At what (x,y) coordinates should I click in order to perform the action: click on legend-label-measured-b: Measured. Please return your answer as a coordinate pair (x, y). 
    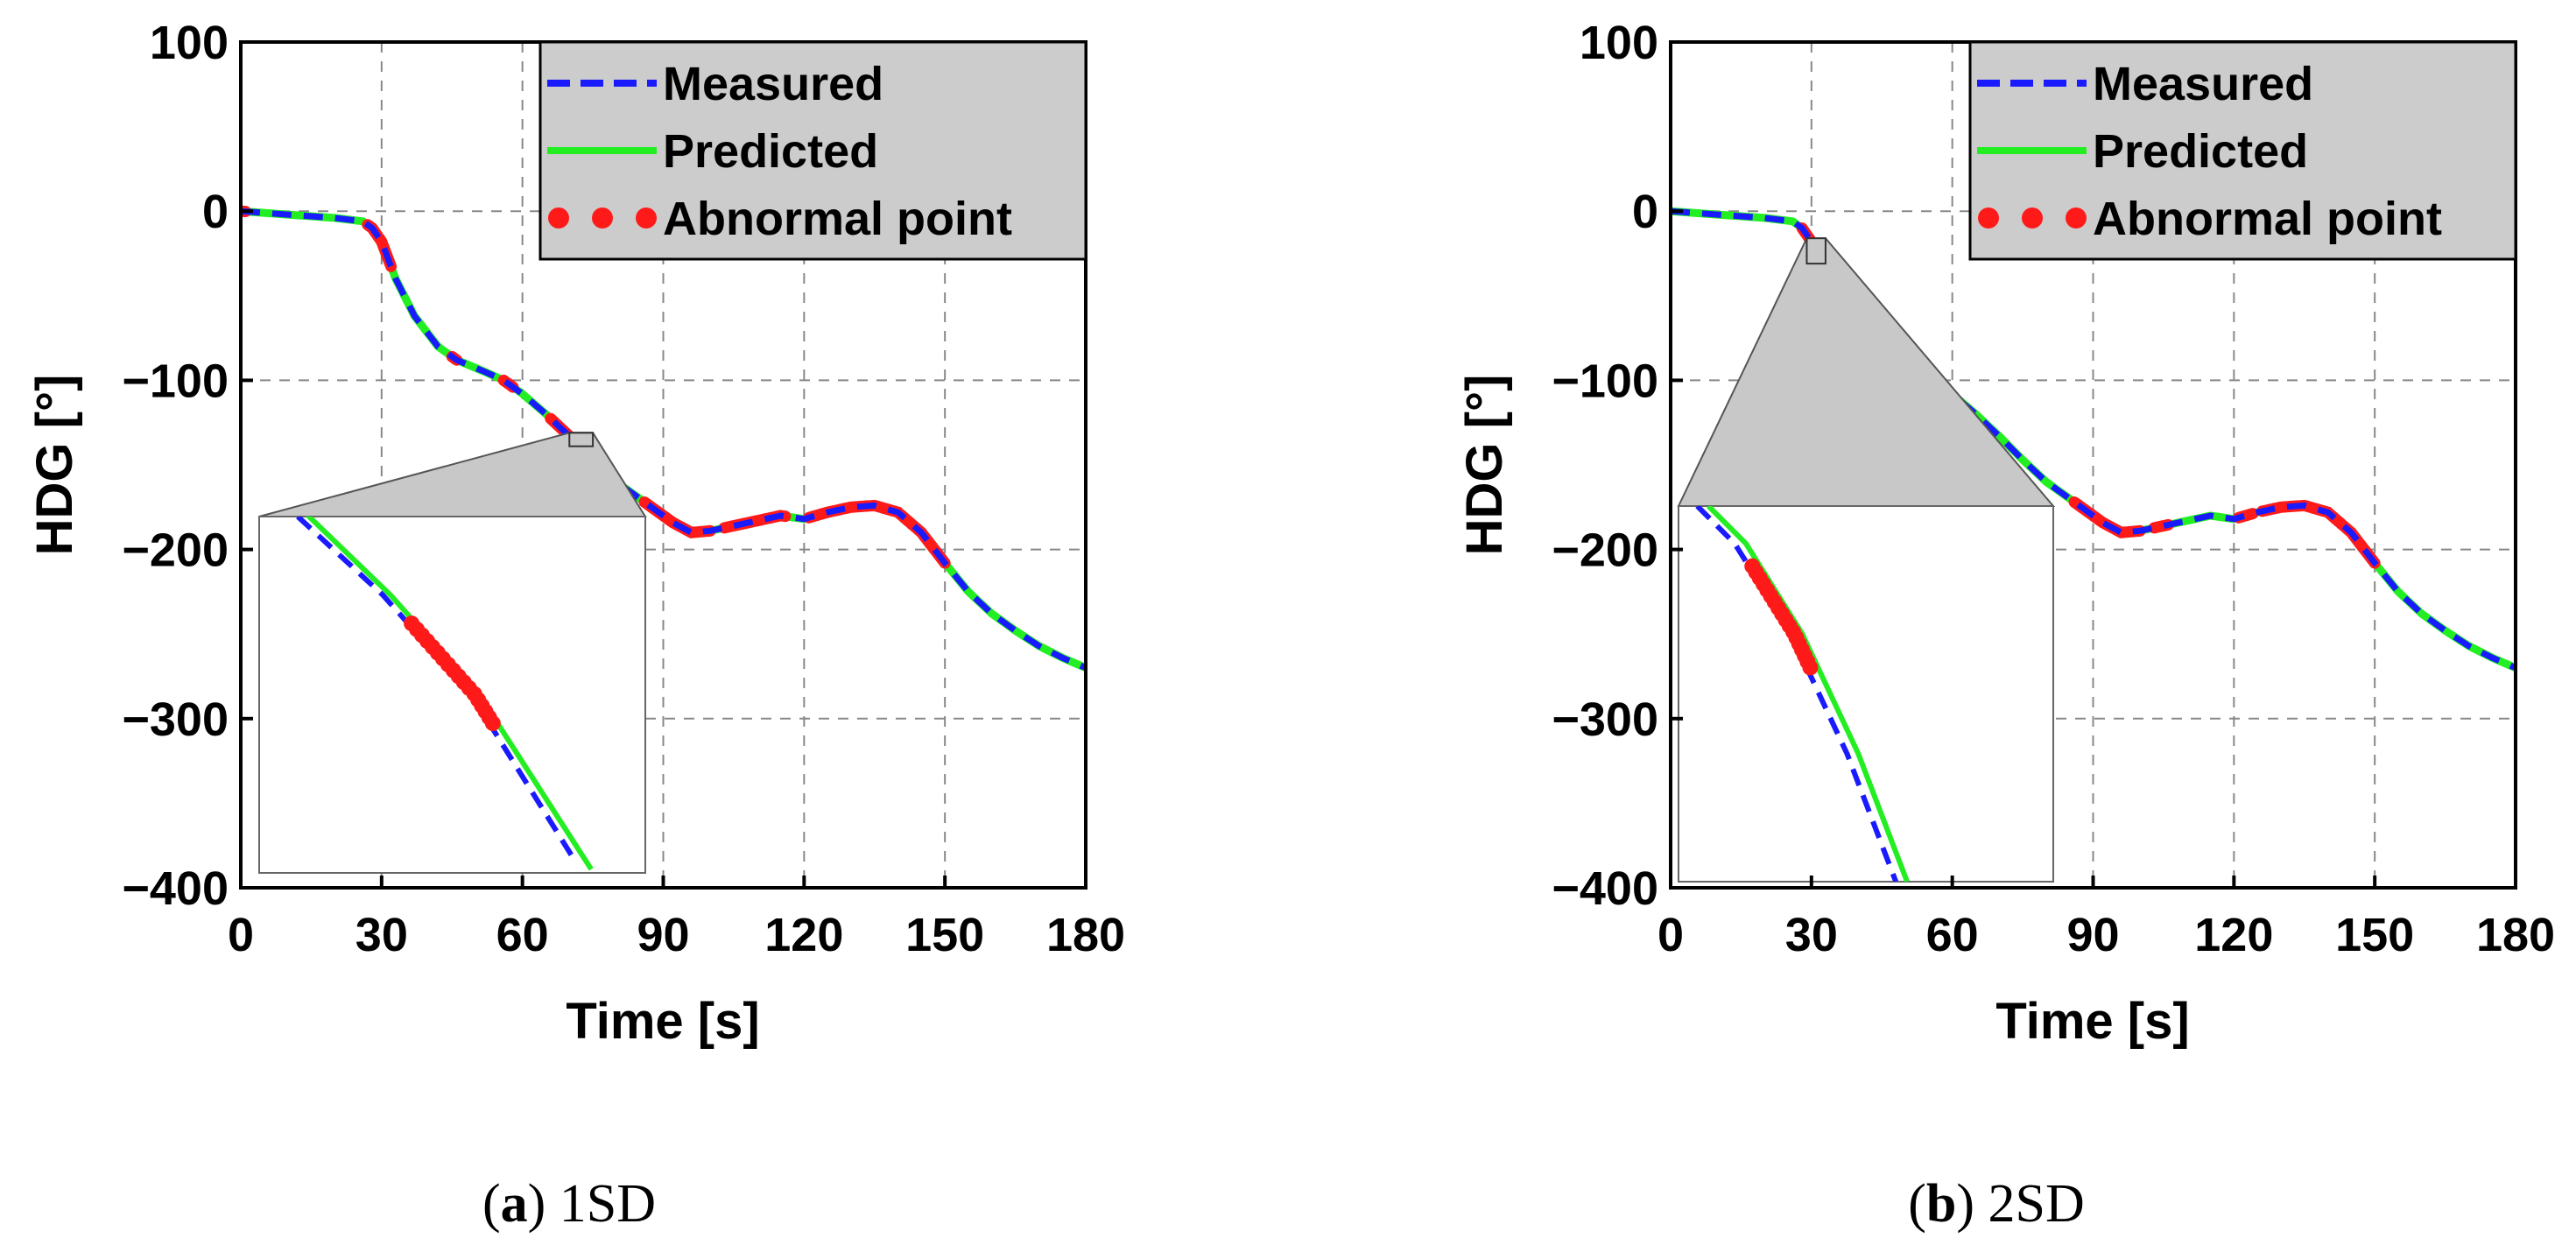
    Looking at the image, I should click on (2203, 84).